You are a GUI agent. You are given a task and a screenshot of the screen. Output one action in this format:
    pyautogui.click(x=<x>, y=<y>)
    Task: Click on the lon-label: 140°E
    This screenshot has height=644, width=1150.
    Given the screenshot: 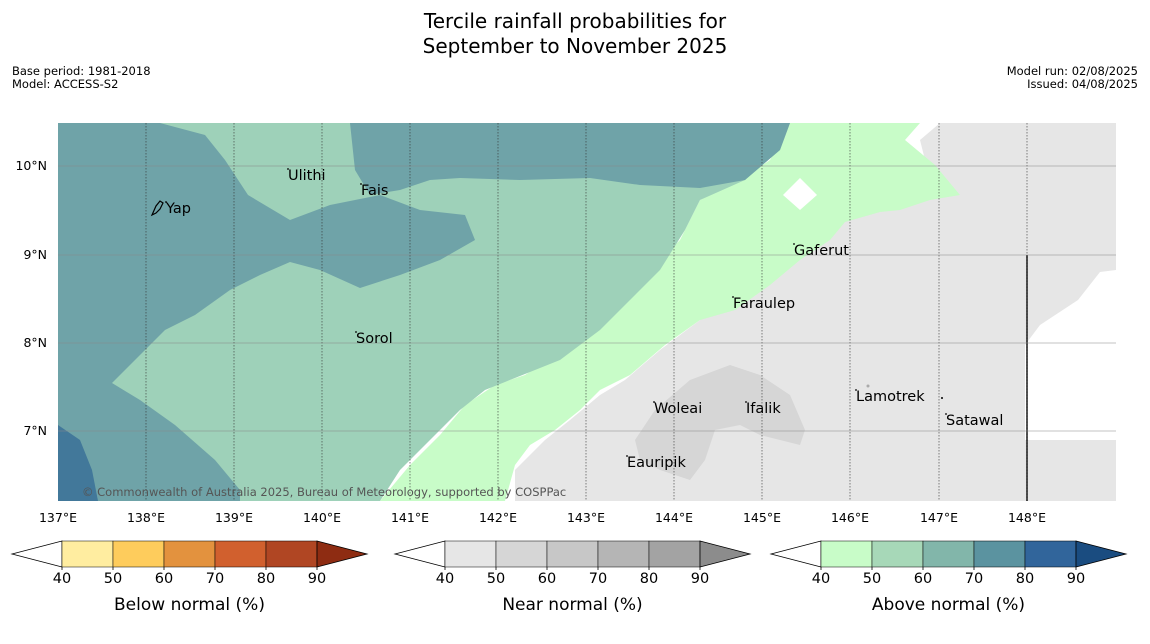 What is the action you would take?
    pyautogui.click(x=322, y=517)
    